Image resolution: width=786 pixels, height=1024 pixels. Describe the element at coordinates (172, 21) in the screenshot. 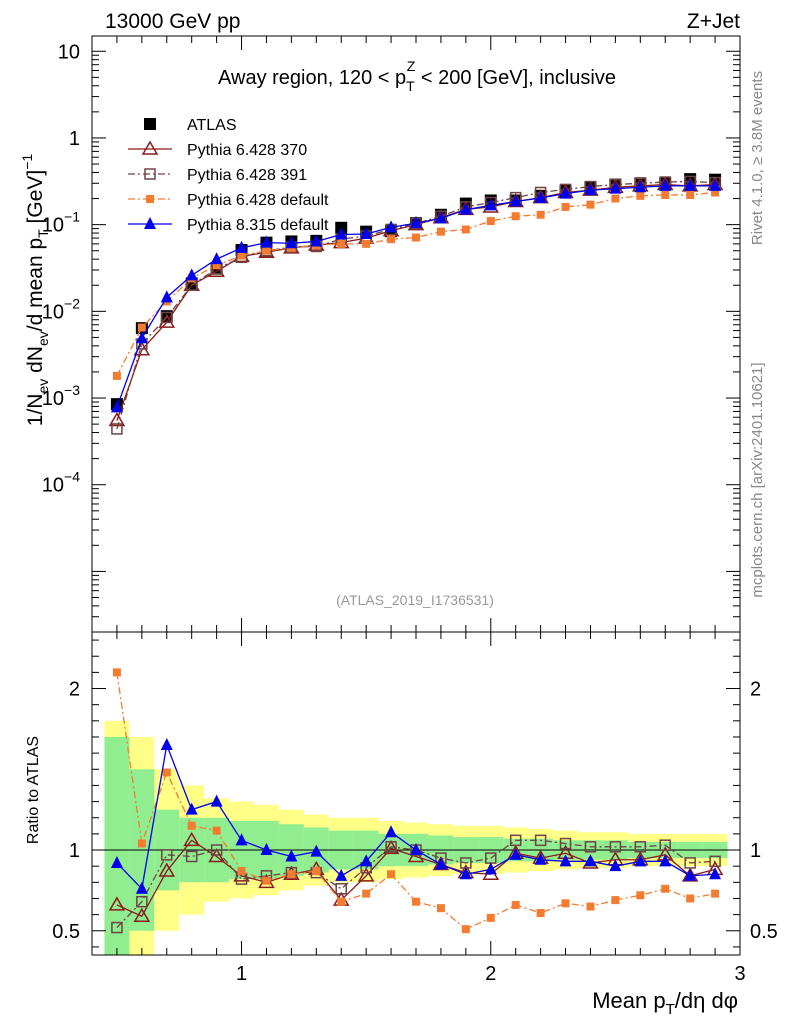

I see `header-left: 13000 GeV pp` at that location.